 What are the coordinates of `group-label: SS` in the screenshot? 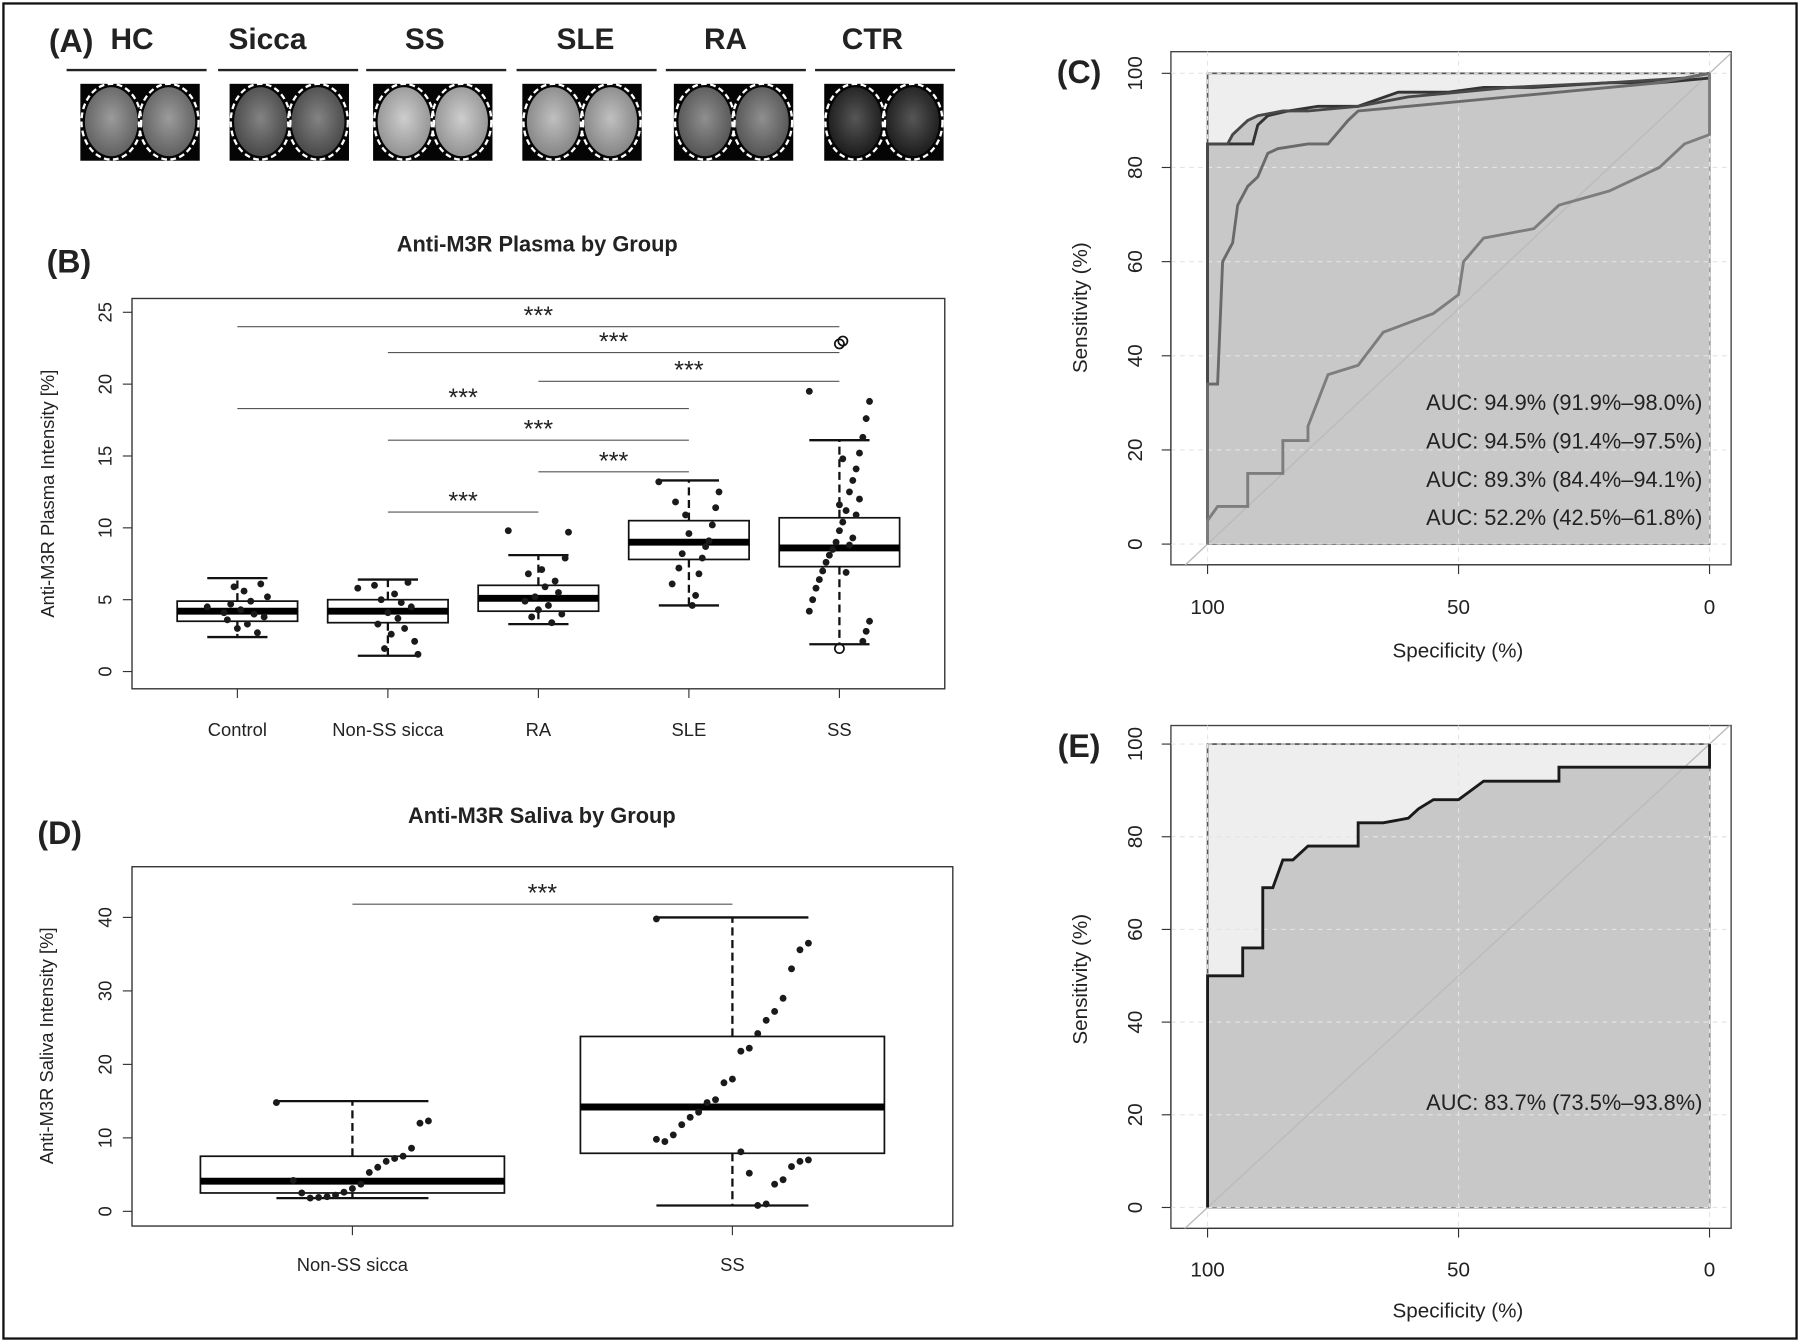 It's located at (425, 39).